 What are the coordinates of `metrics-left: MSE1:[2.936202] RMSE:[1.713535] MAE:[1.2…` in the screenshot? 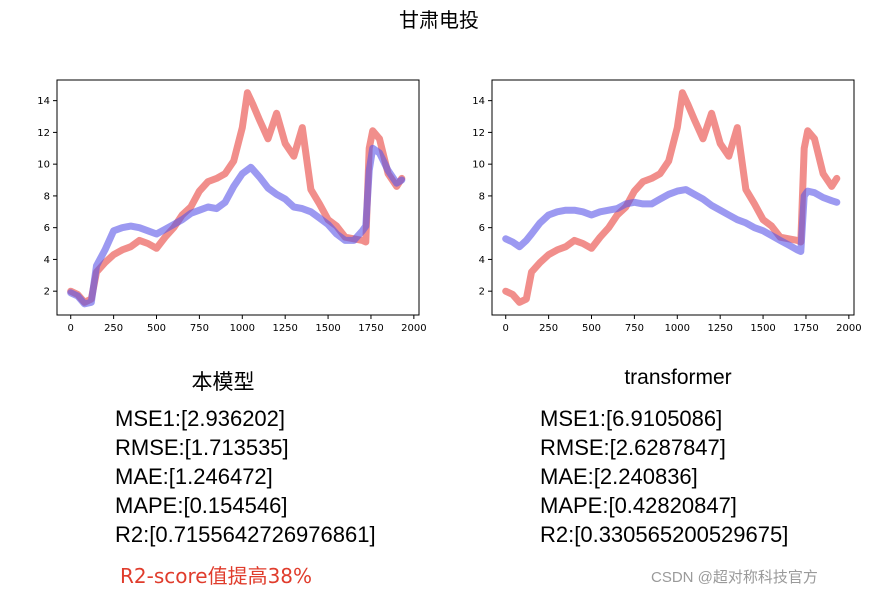 It's located at (245, 476).